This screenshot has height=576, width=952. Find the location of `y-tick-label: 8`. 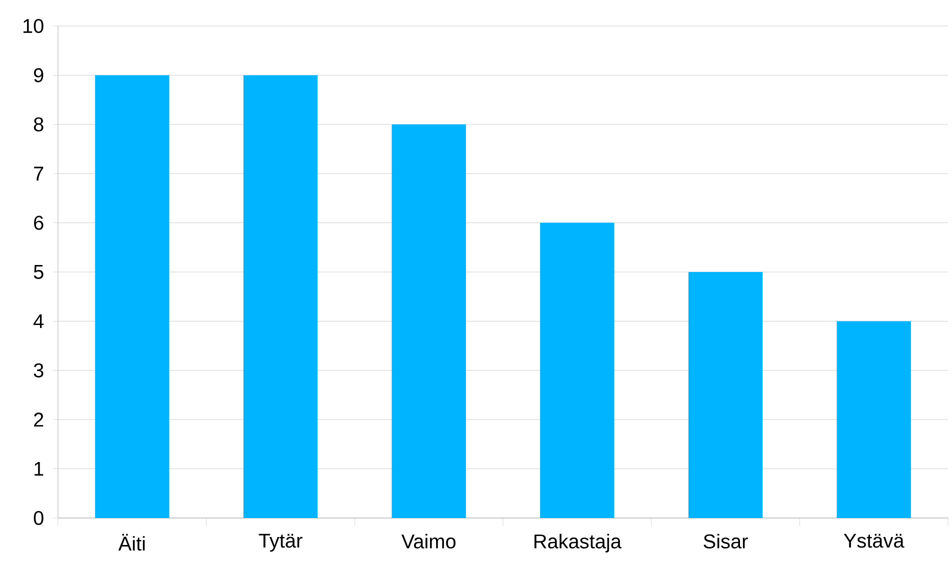

y-tick-label: 8 is located at coordinates (39, 124).